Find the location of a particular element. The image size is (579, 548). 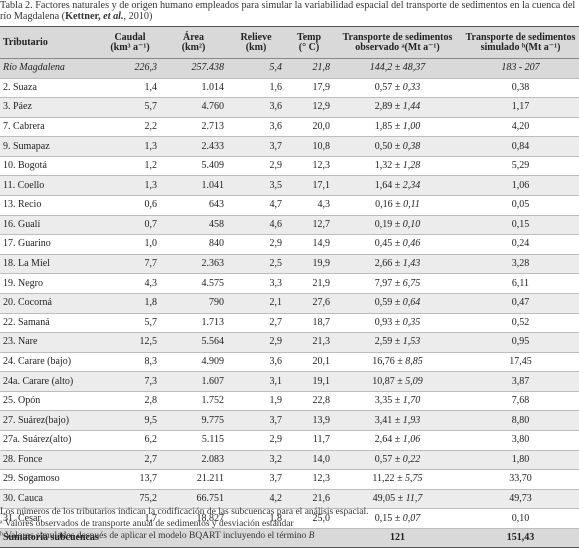

cell-area: 18.827 is located at coordinates (193, 518).